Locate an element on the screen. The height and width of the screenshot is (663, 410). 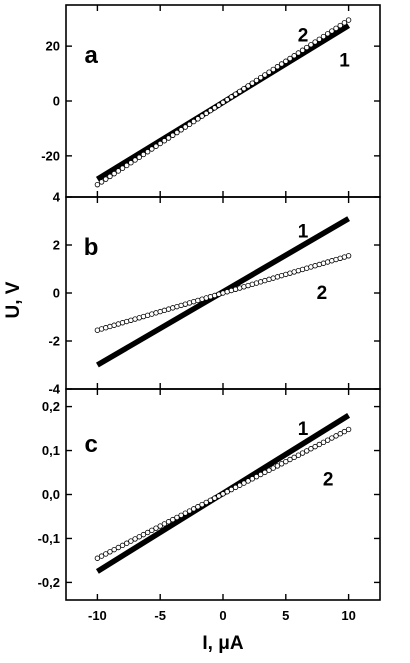
y-tick-label: 20 is located at coordinates (53, 46).